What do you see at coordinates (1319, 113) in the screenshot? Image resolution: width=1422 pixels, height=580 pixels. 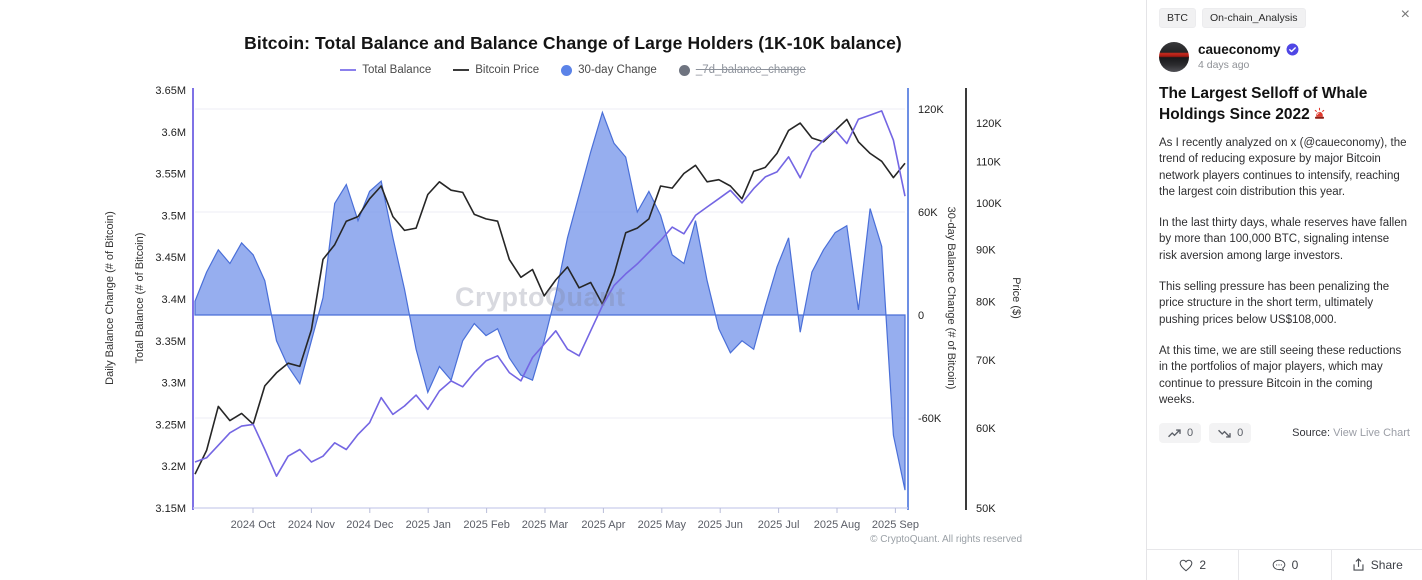 I see `siren-emoji-icon` at bounding box center [1319, 113].